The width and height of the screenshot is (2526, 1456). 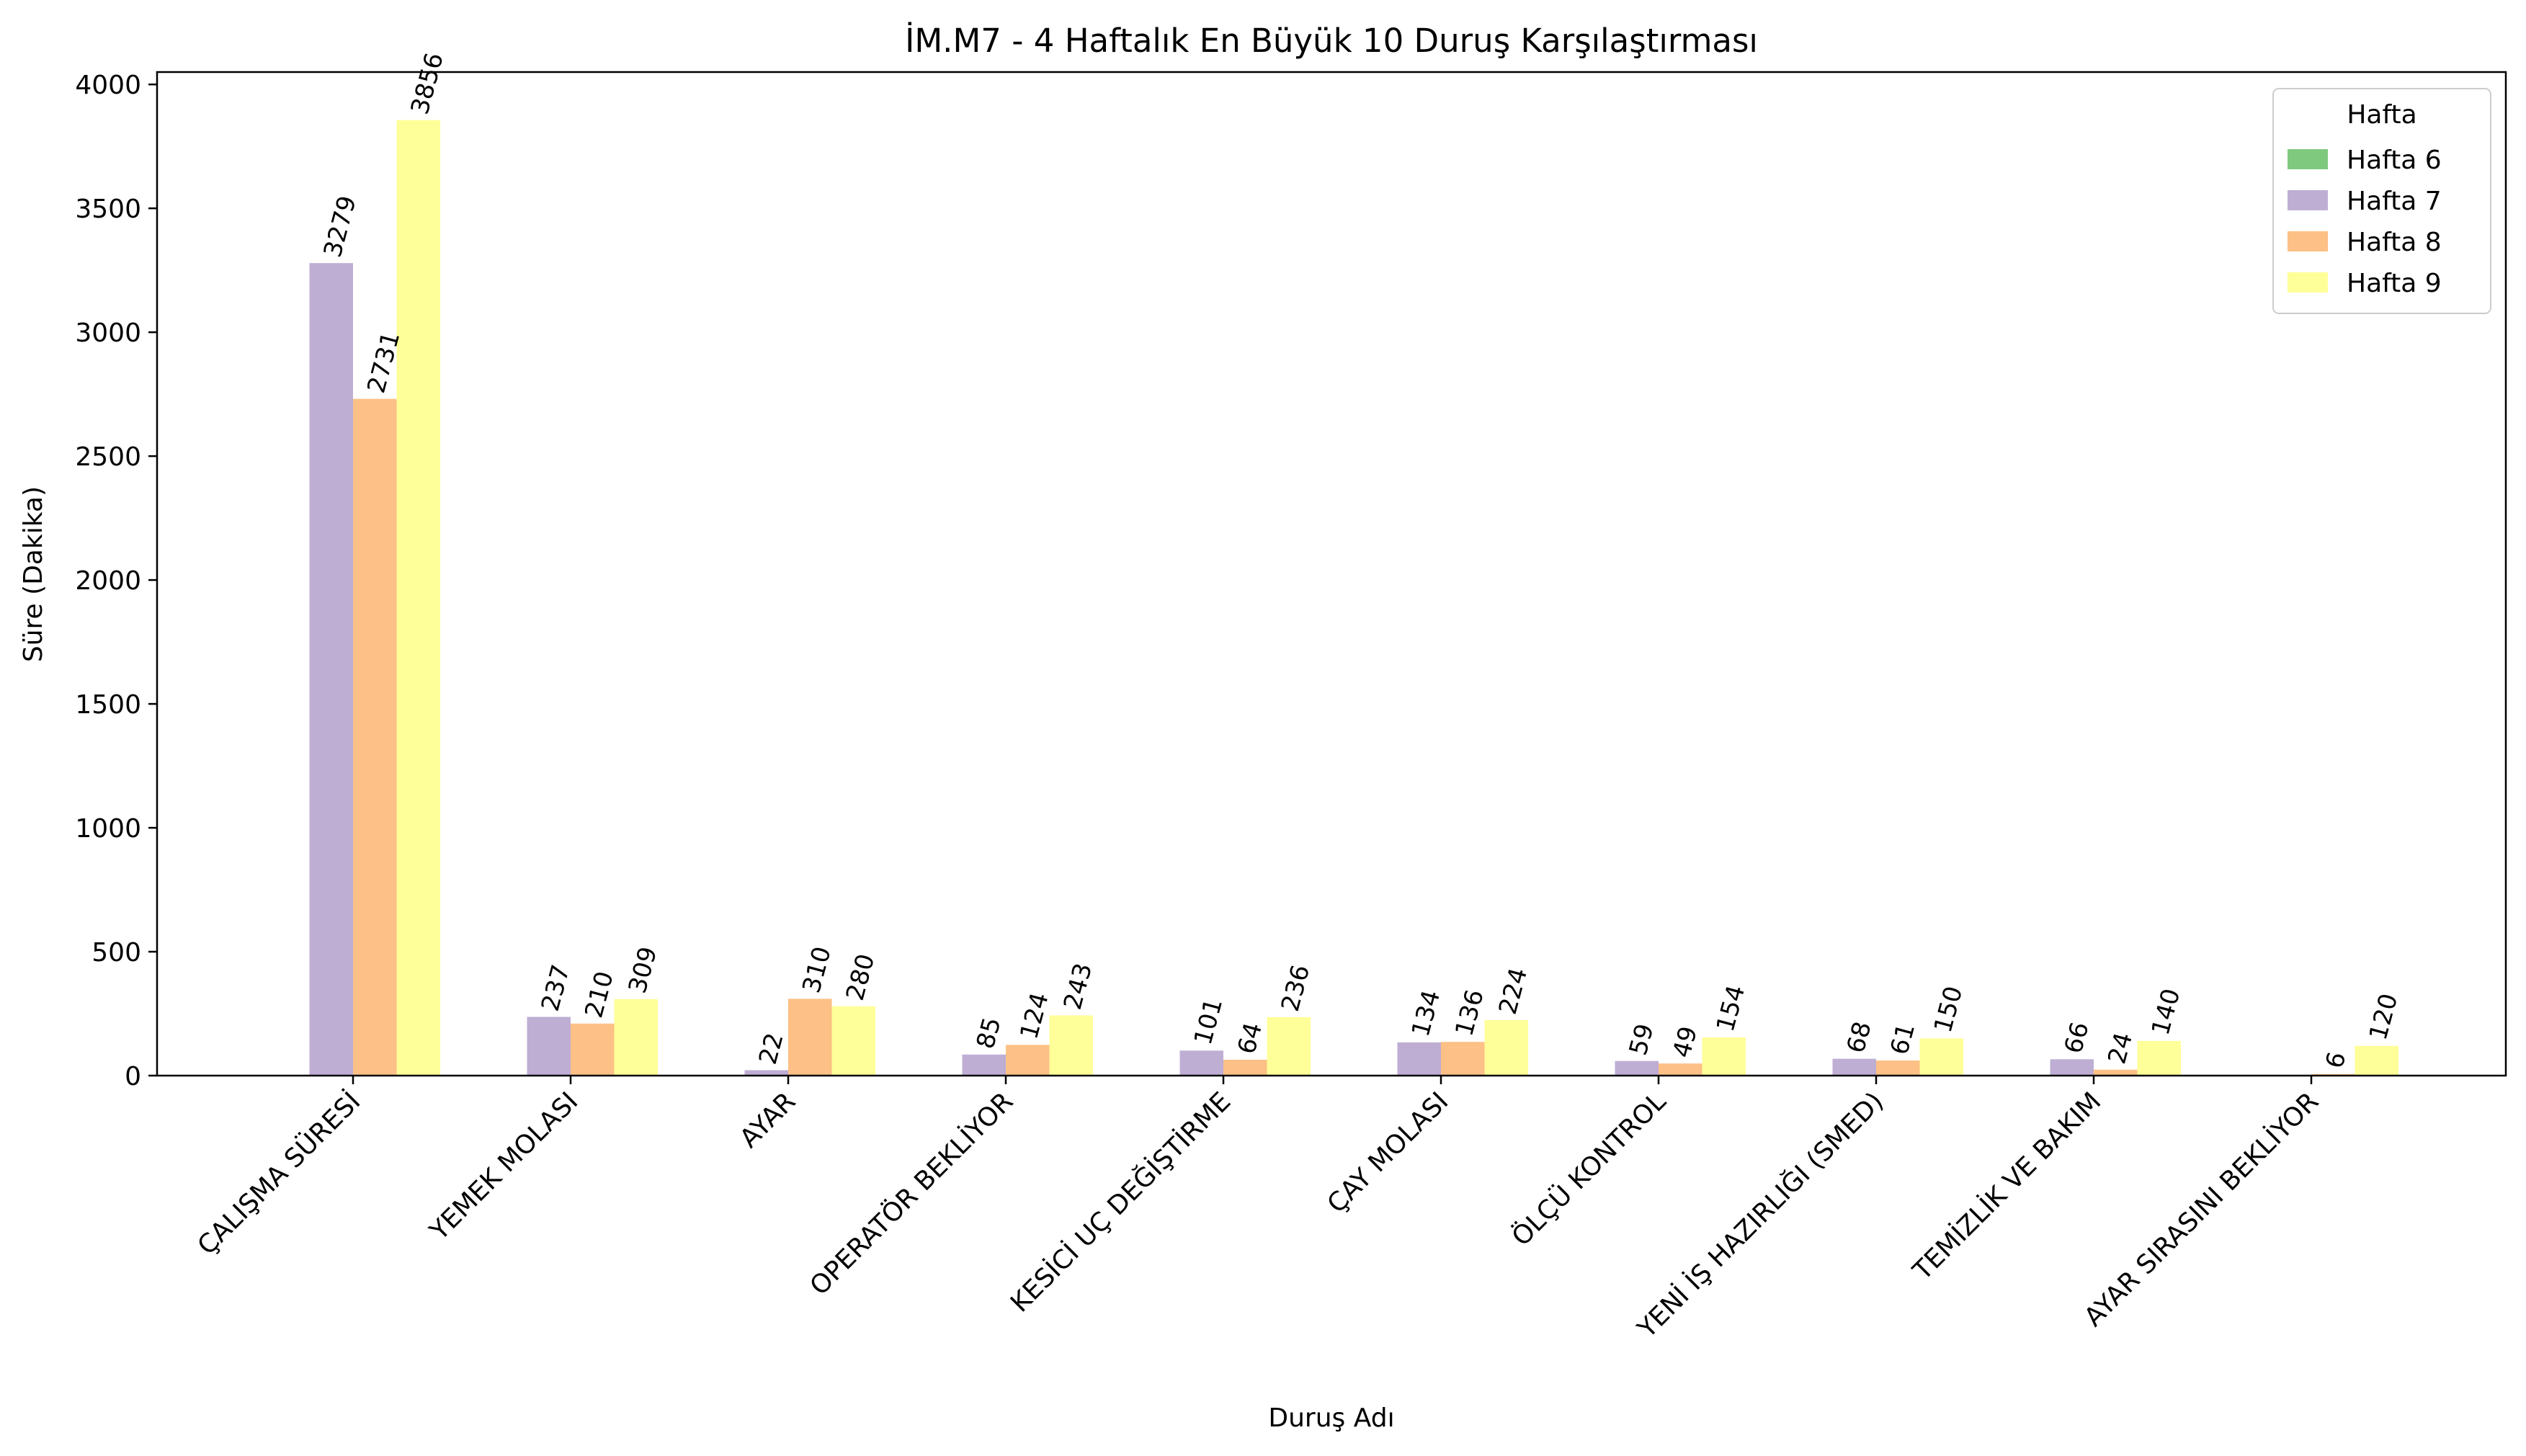 What do you see at coordinates (2166, 1012) in the screenshot?
I see `bar-value-label: 140` at bounding box center [2166, 1012].